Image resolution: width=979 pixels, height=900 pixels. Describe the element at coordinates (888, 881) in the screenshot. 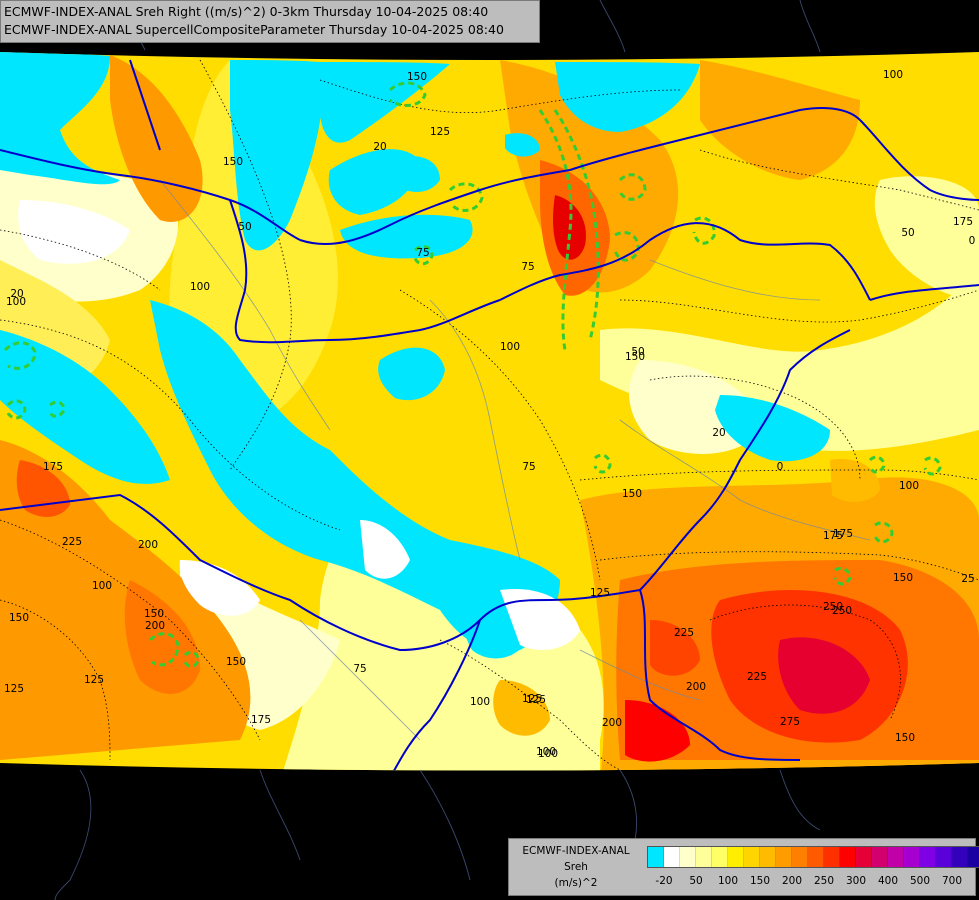

I see `colorbar-tick-label: 400` at that location.